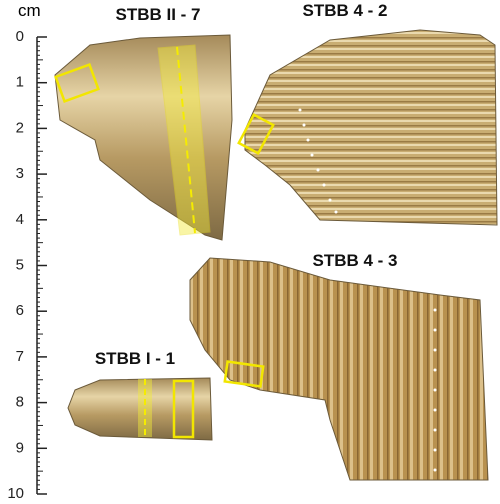 The image size is (500, 504). I want to click on scale-unit: cm, so click(29, 10).